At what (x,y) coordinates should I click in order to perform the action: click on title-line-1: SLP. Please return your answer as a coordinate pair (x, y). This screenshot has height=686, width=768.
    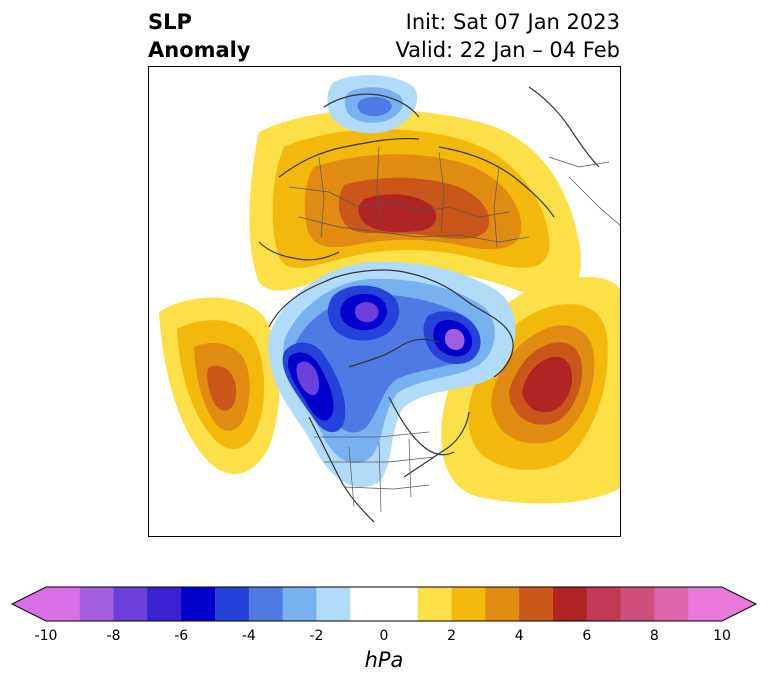
    Looking at the image, I should click on (170, 22).